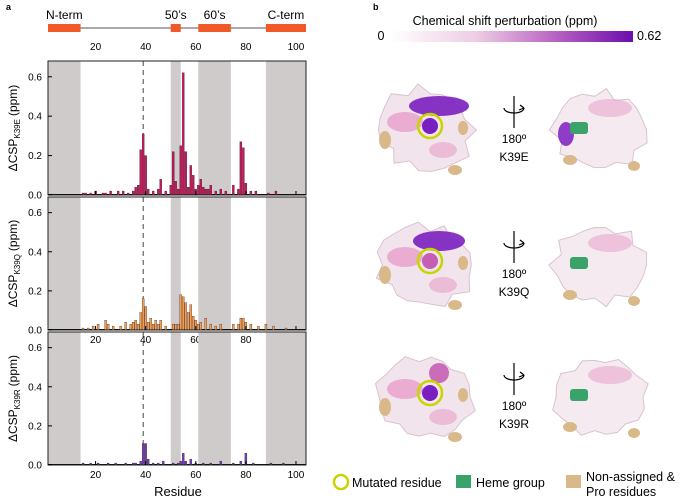  What do you see at coordinates (96, 475) in the screenshot?
I see `x-tick-label-0: 20` at bounding box center [96, 475].